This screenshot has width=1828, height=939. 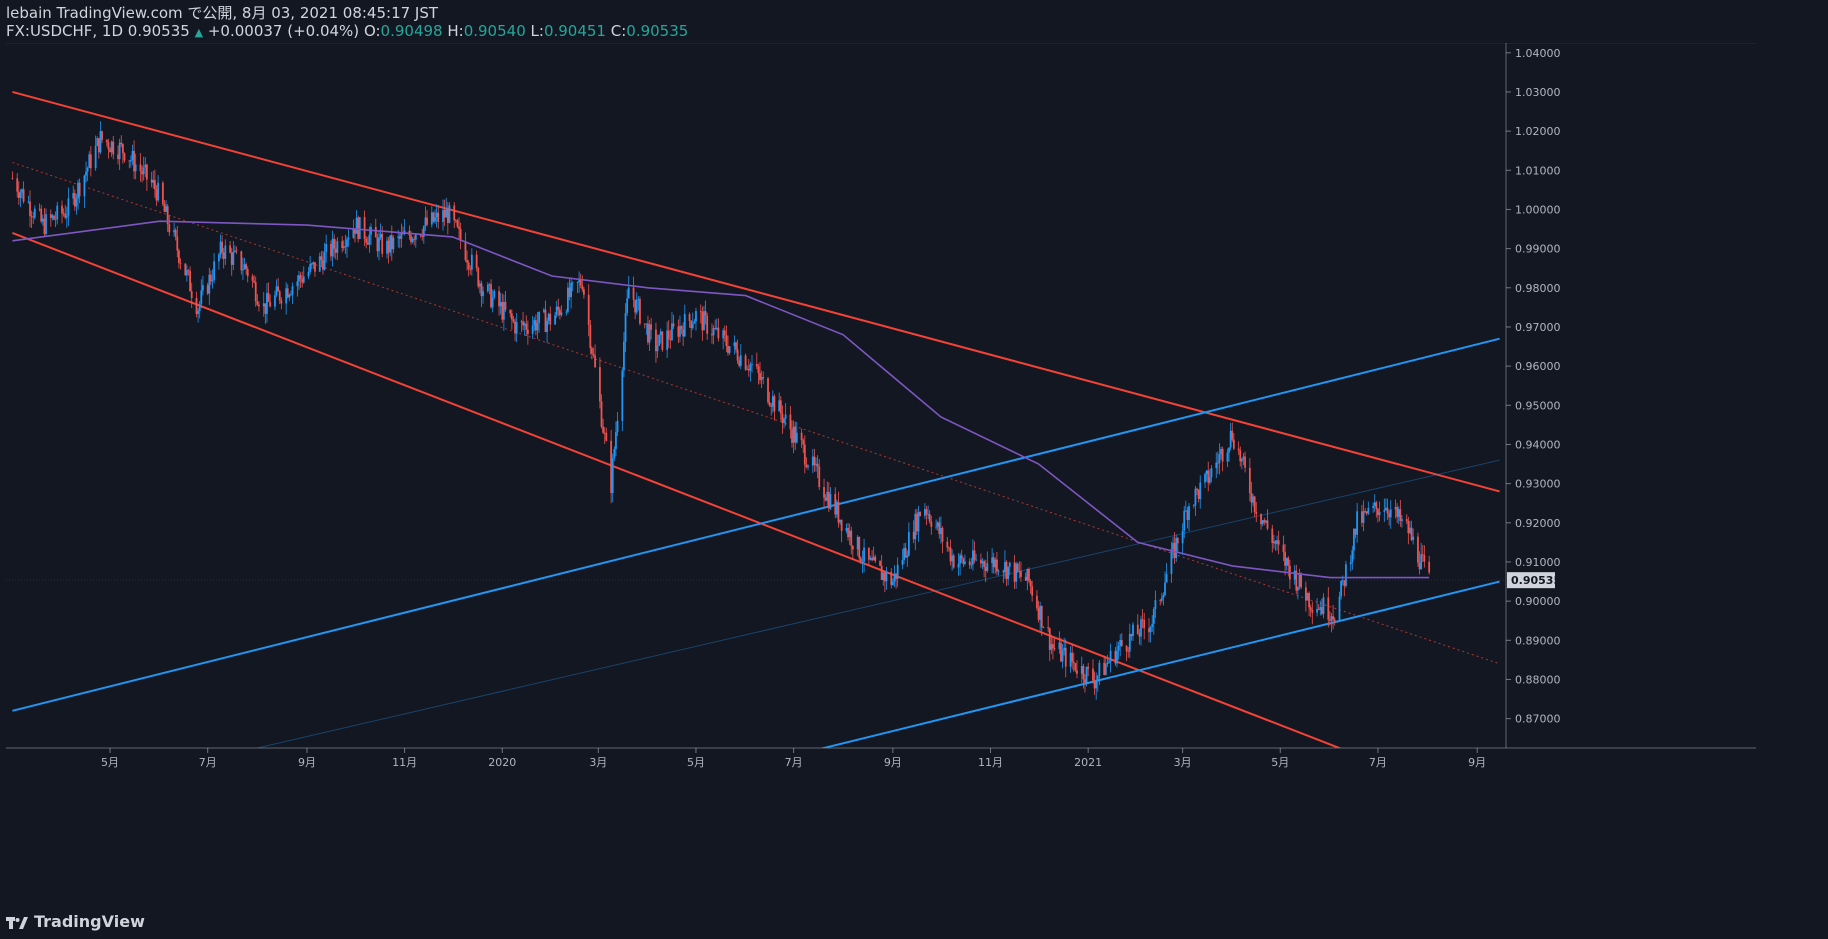 I want to click on y-tick-label: 0.87000, so click(x=1538, y=719).